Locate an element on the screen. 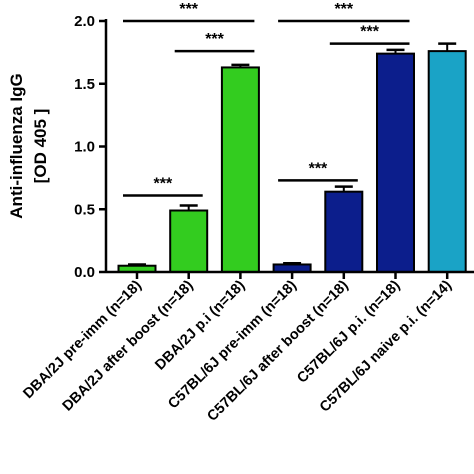 Image resolution: width=474 pixels, height=474 pixels. category-label: DBA/2J p.i (n=18) is located at coordinates (200, 325).